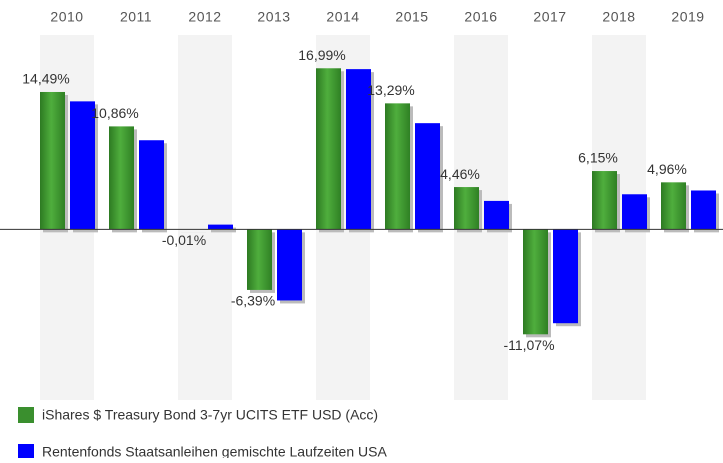 The image size is (723, 463). Describe the element at coordinates (204, 17) in the screenshot. I see `x-tick-label: 2012` at that location.